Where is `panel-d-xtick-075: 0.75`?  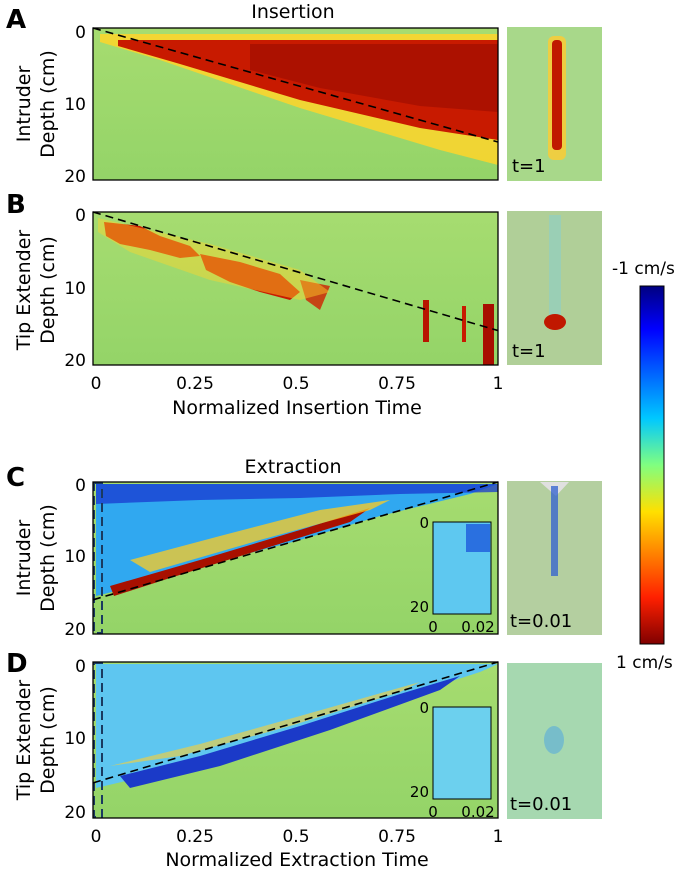 panel-d-xtick-075: 0.75 is located at coordinates (397, 837).